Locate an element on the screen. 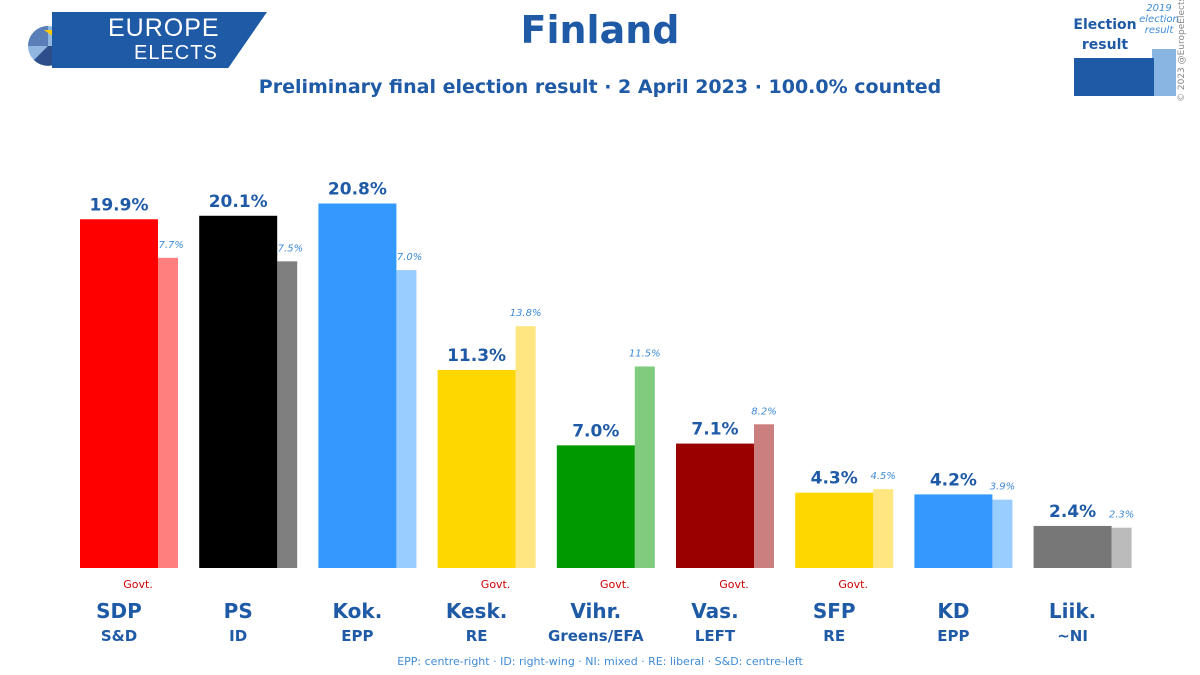 This screenshot has height=675, width=1200. label-previous-2: 17.0% is located at coordinates (407, 257).